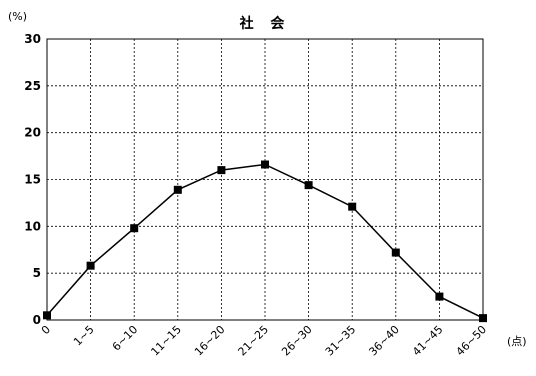  What do you see at coordinates (37, 273) in the screenshot?
I see `y-tick-label: 5` at bounding box center [37, 273].